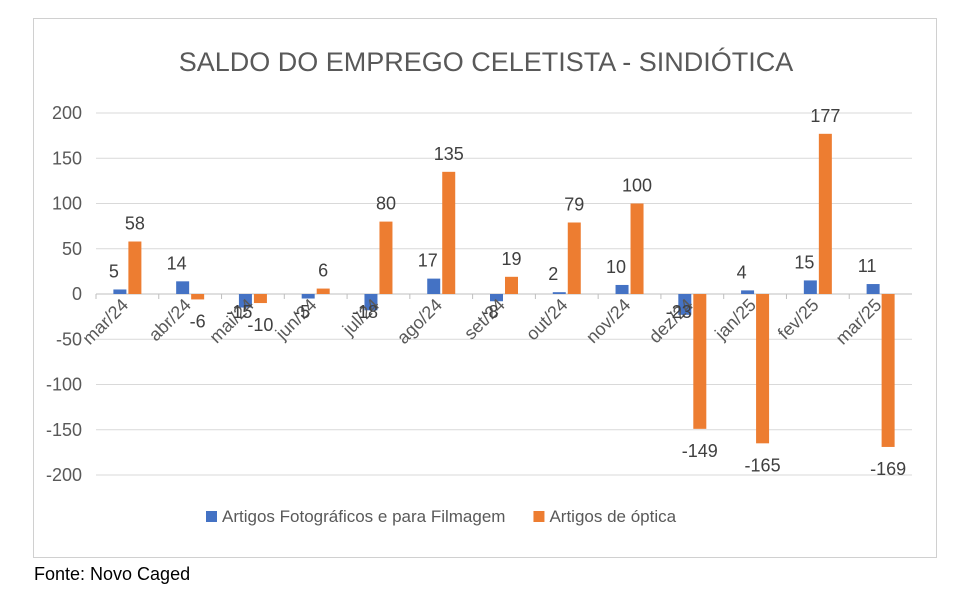  I want to click on x-tick-label: out/24, so click(547, 320).